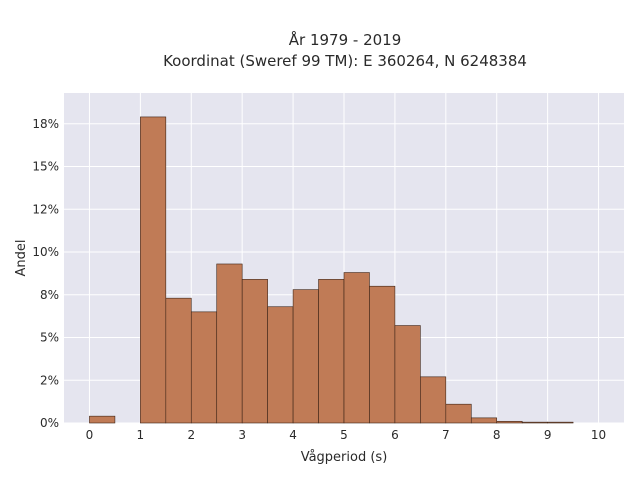 The height and width of the screenshot is (480, 640). Describe the element at coordinates (344, 457) in the screenshot. I see `x-axis-label: Vågperiod (s)` at that location.